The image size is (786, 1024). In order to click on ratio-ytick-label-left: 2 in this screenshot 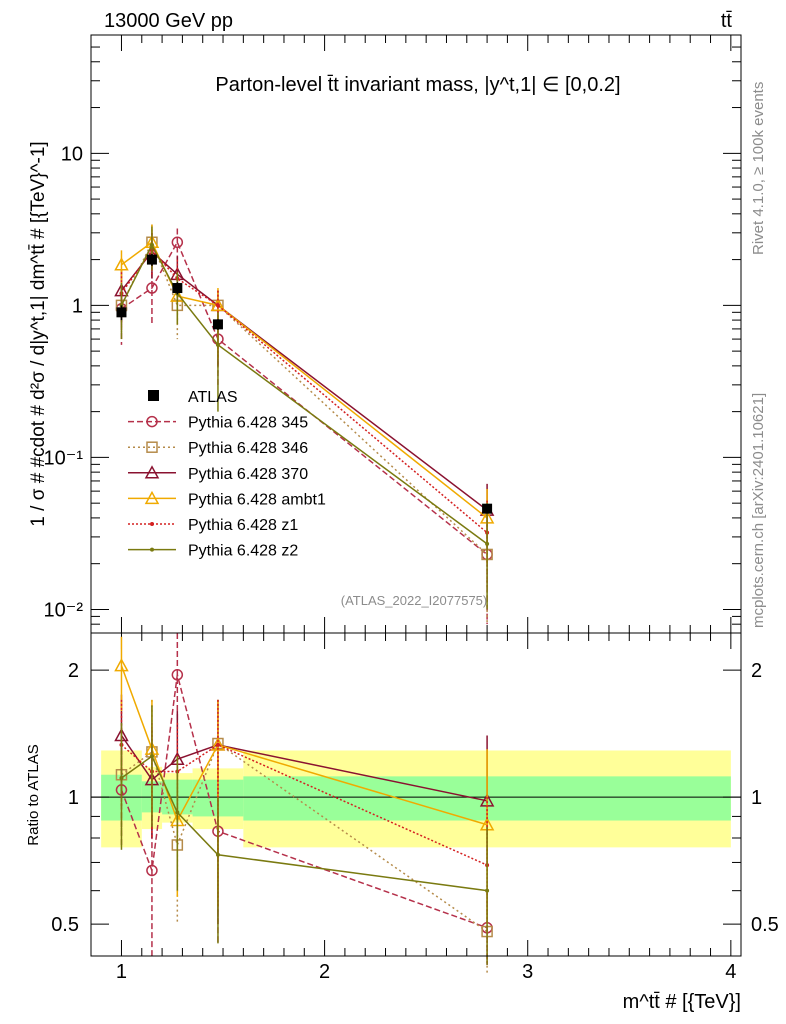, I will do `click(73, 671)`.